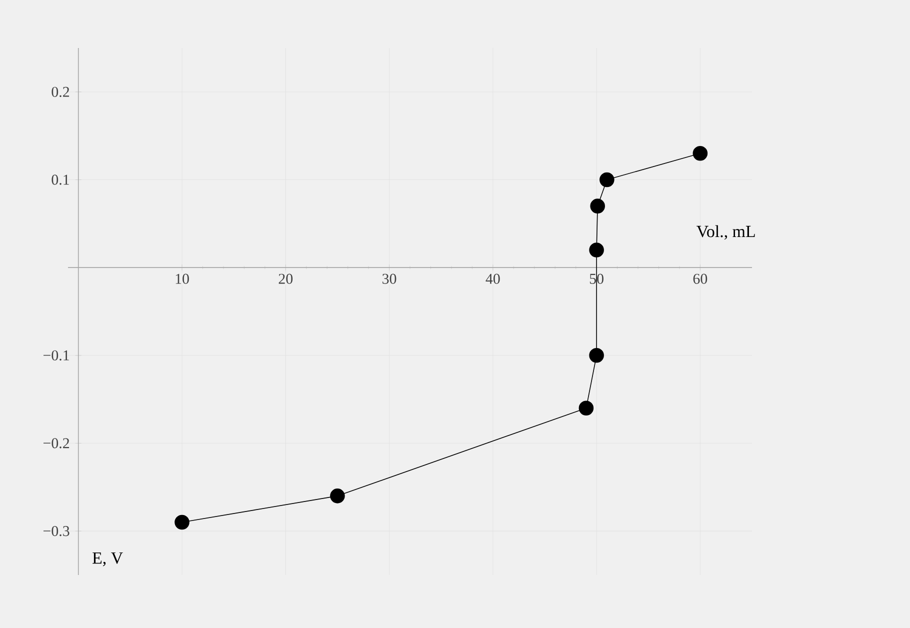 The image size is (910, 628). Describe the element at coordinates (700, 279) in the screenshot. I see `x-tick-label: 60` at that location.